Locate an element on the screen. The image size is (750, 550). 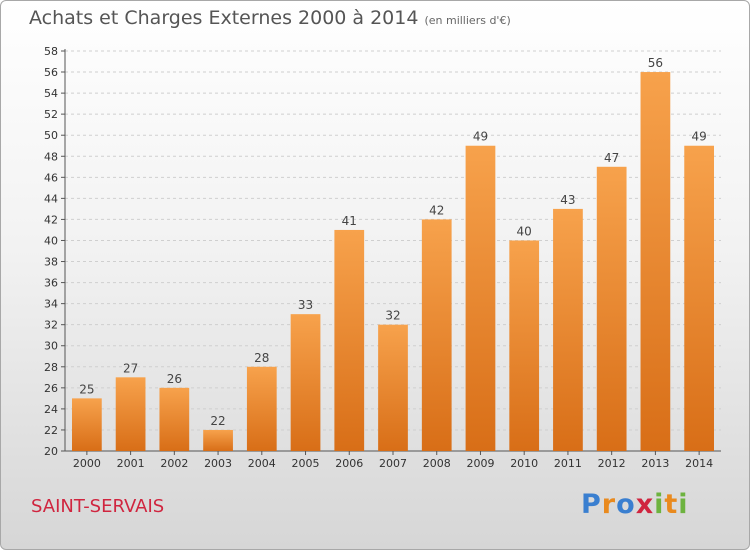
logo-letter: P is located at coordinates (591, 504).